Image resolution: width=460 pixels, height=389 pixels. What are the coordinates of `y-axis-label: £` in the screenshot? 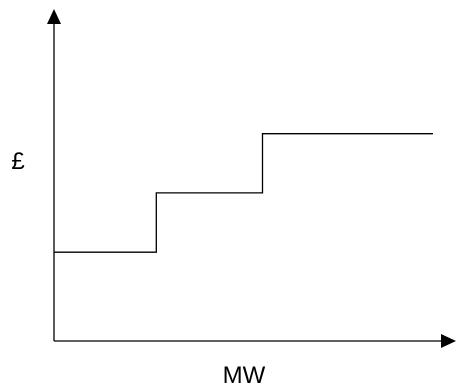 It's located at (17, 161).